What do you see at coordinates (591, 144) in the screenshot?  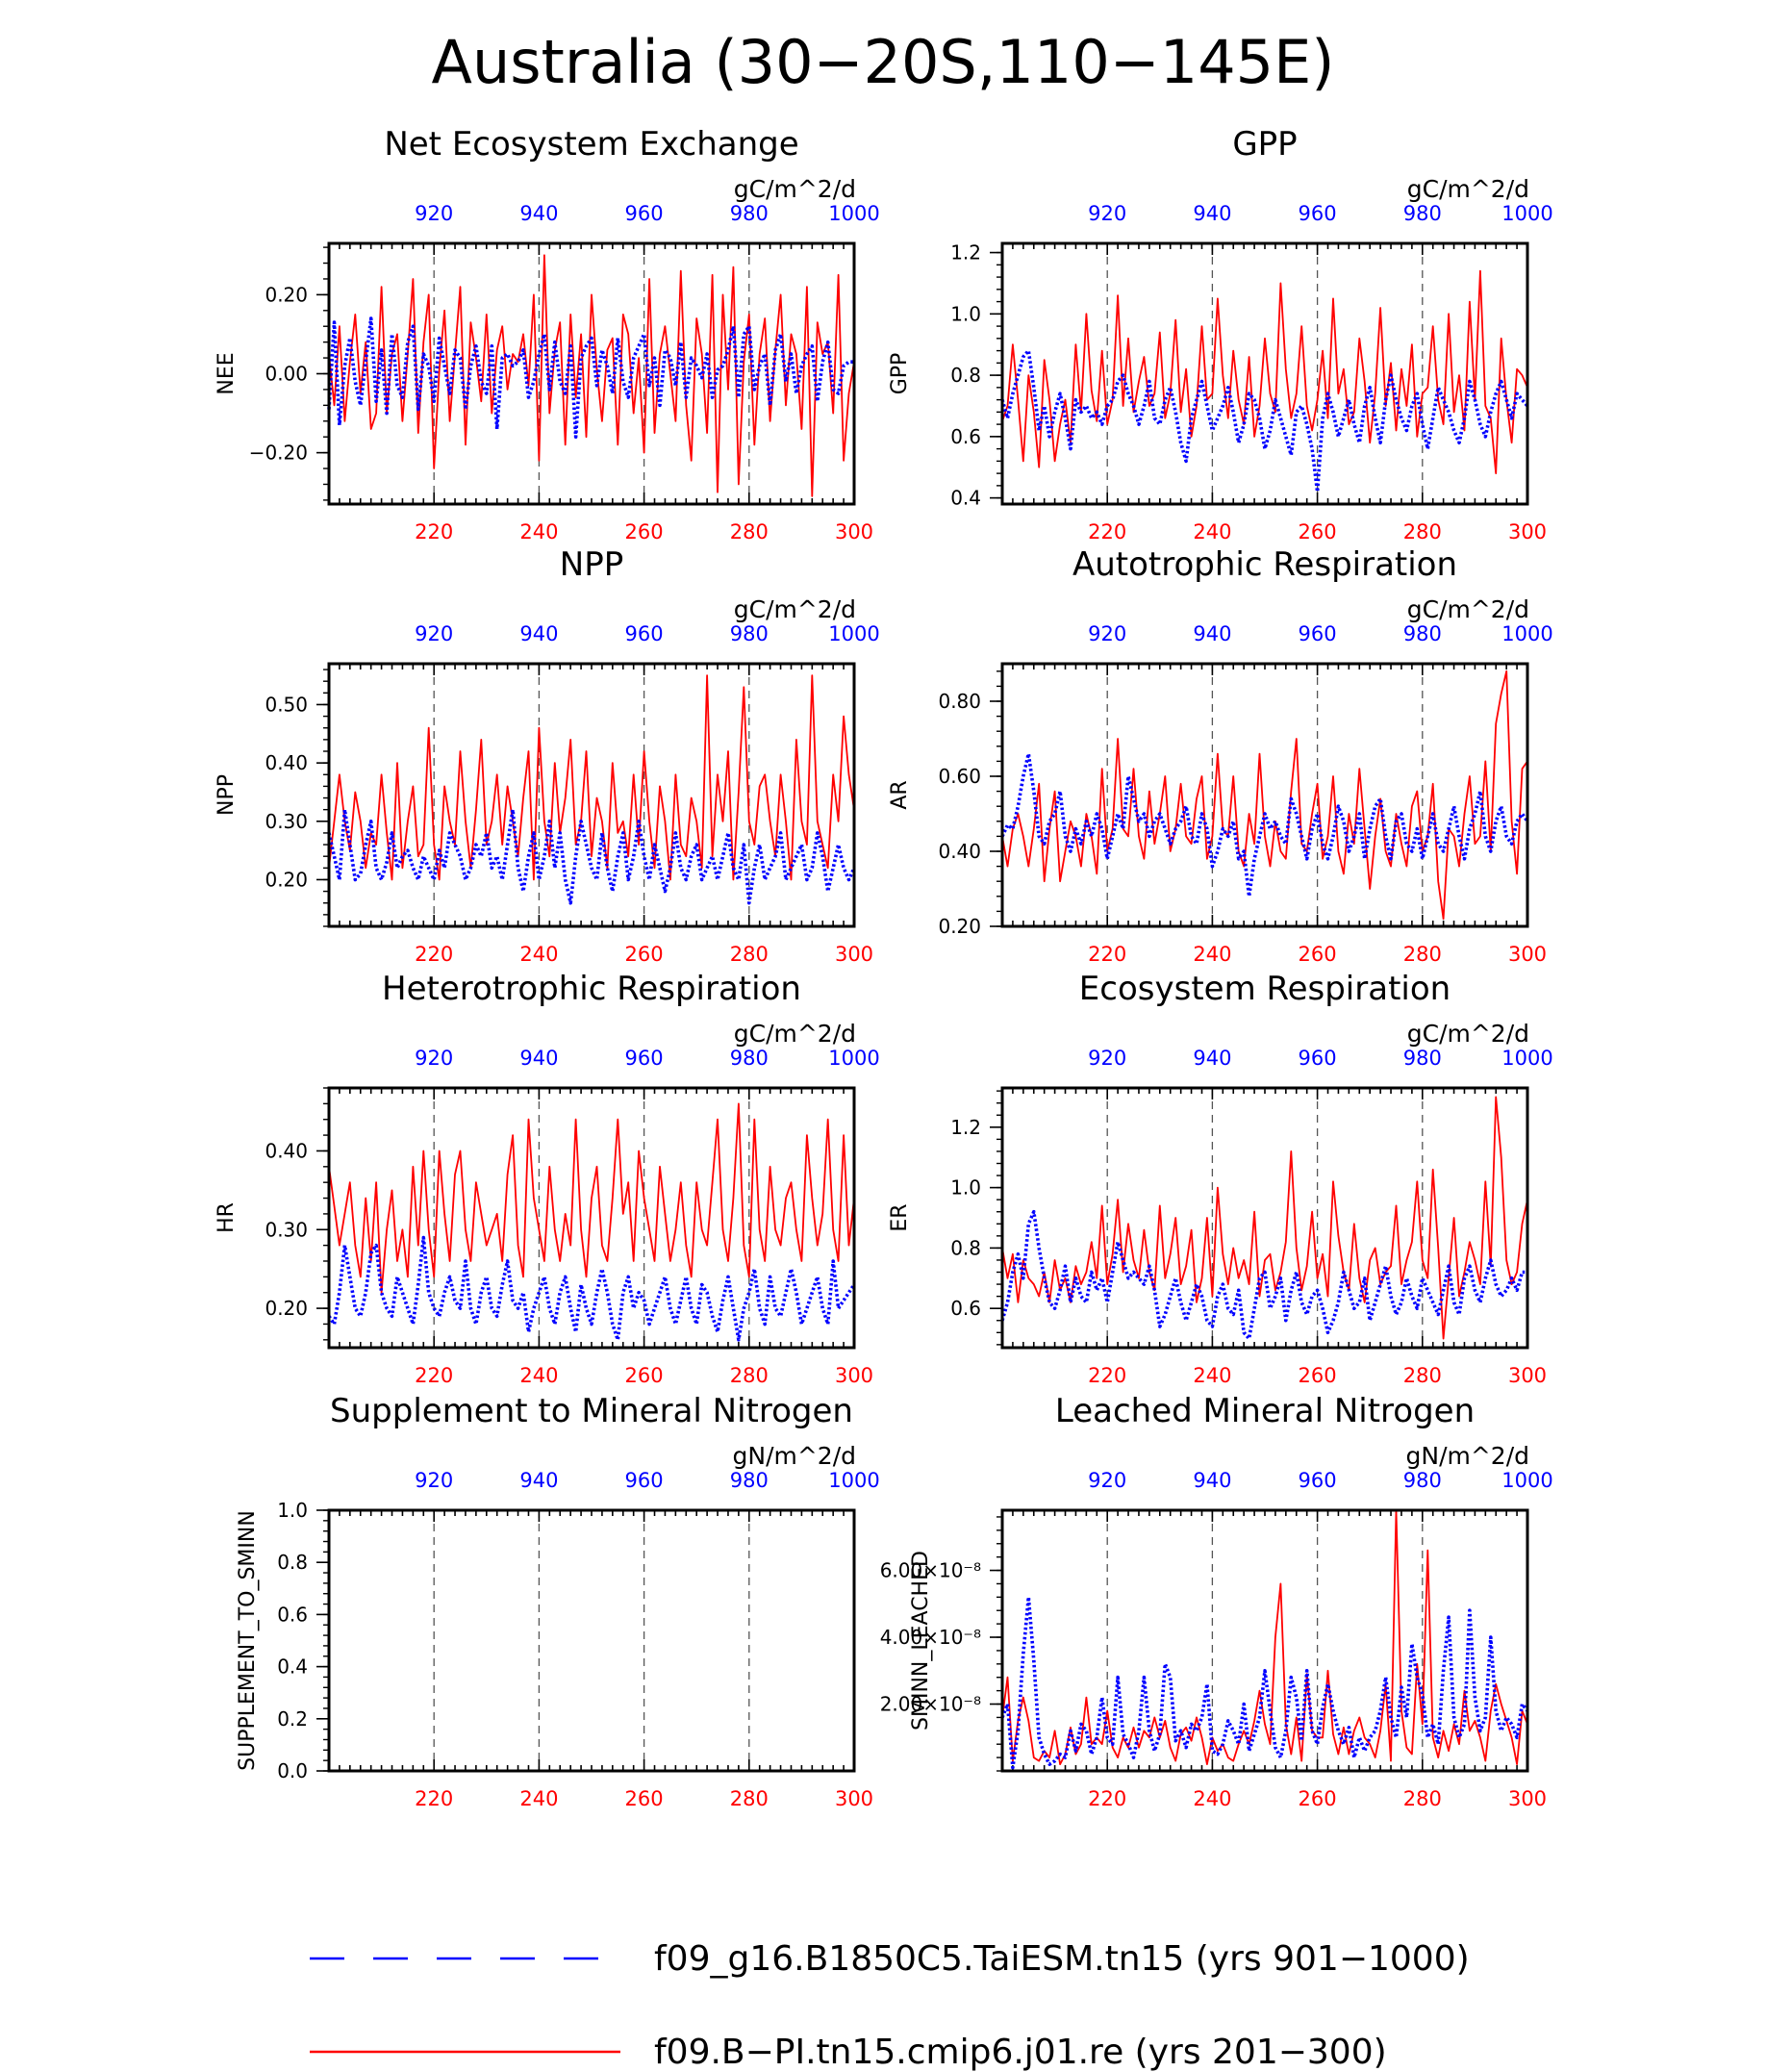 I see `panel-title: Net Ecosystem Exchange` at bounding box center [591, 144].